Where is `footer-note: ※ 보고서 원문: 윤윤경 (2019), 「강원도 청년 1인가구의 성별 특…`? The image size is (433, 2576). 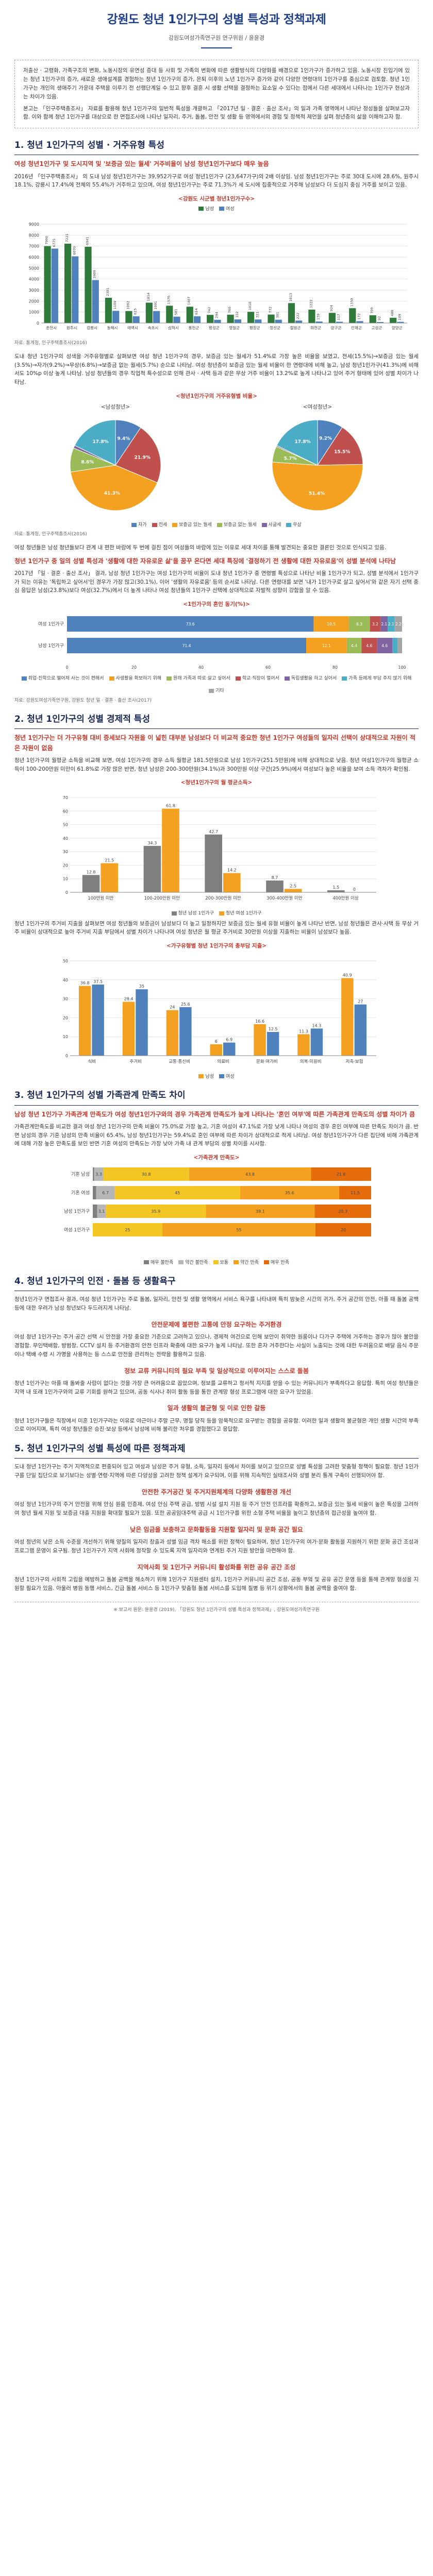 footer-note: ※ 보고서 원문: 윤윤경 (2019), 「강원도 청년 1인가구의 성별 특… is located at coordinates (216, 1608).